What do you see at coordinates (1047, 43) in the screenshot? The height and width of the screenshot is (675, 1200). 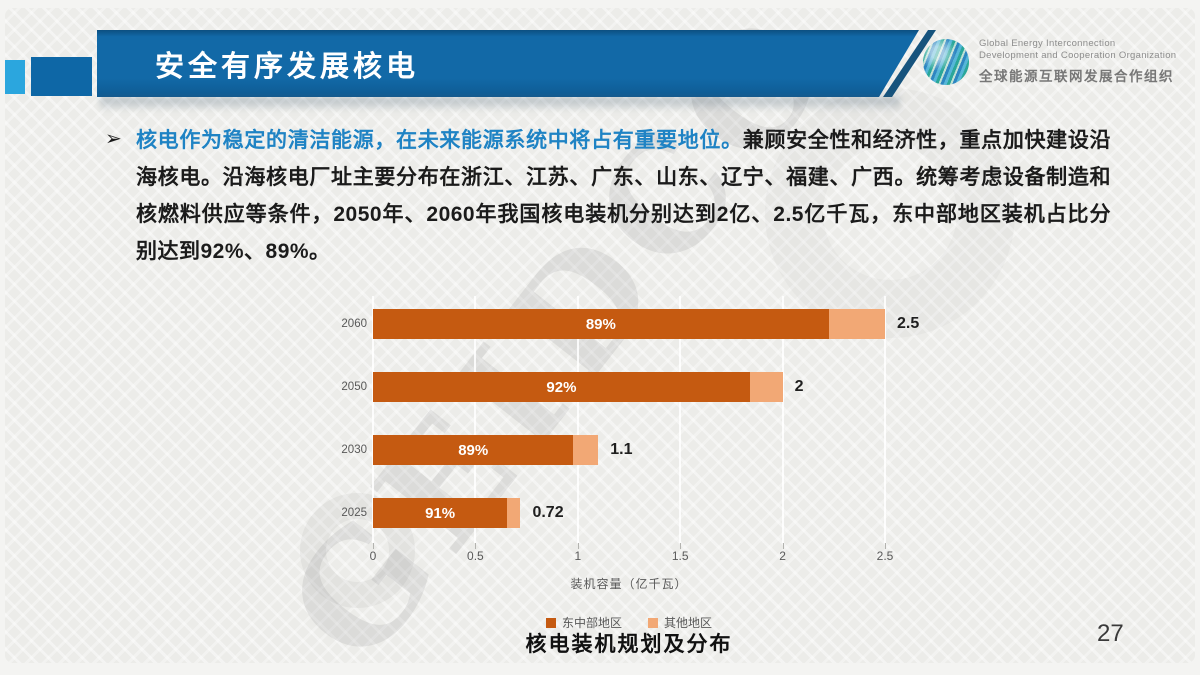 I see `logo-english-line1: Global Energy Interconnection` at bounding box center [1047, 43].